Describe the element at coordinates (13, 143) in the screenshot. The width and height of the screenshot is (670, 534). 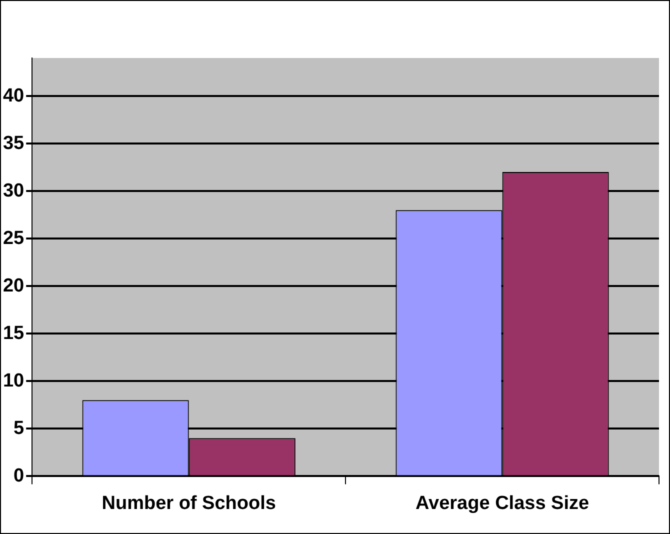
I see `y-tick-label: 35` at that location.